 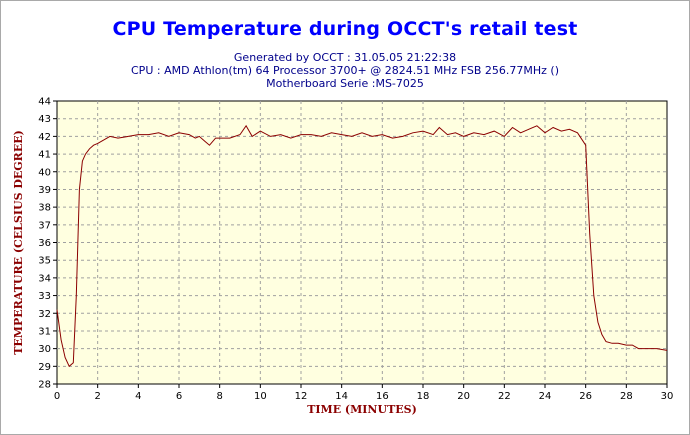 What do you see at coordinates (44, 278) in the screenshot?
I see `y-tick-label: 34` at bounding box center [44, 278].